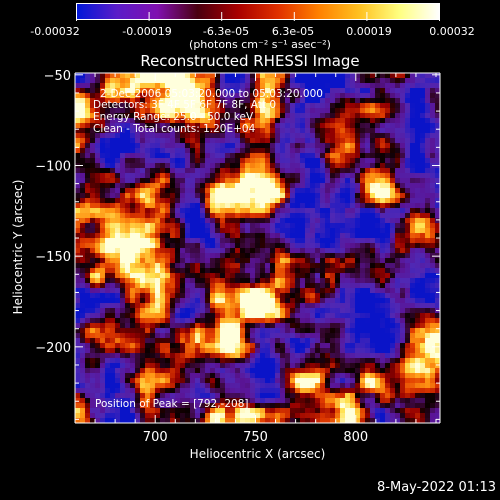  Describe the element at coordinates (211, 94) in the screenshot. I see `info-line-date: 2-Dec-2006 05:03:20.000 to 05:03:20.000` at that location.